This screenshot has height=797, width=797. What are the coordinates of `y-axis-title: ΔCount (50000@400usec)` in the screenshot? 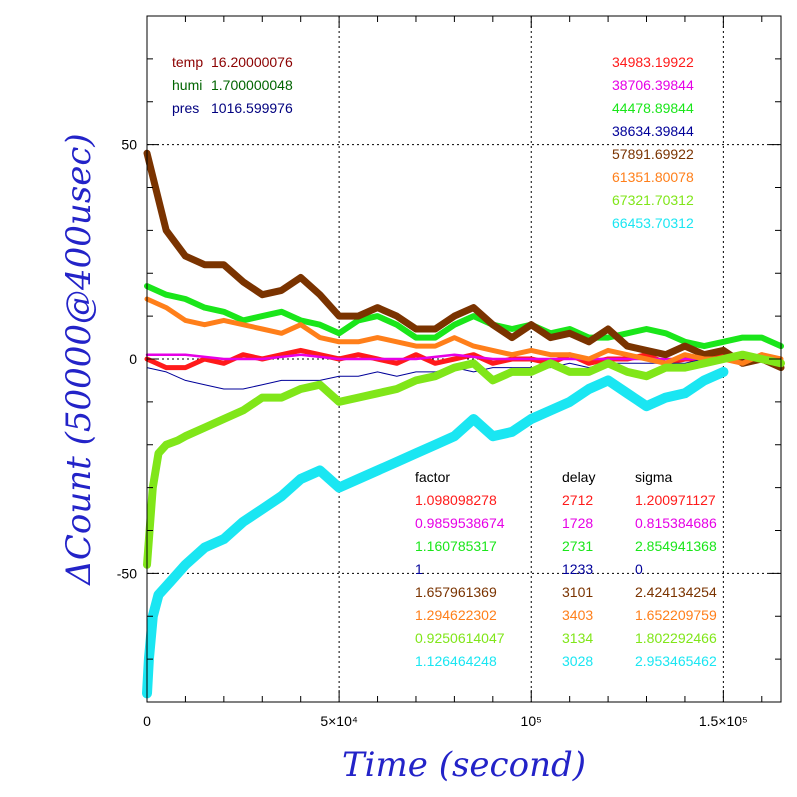 It's located at (79, 359).